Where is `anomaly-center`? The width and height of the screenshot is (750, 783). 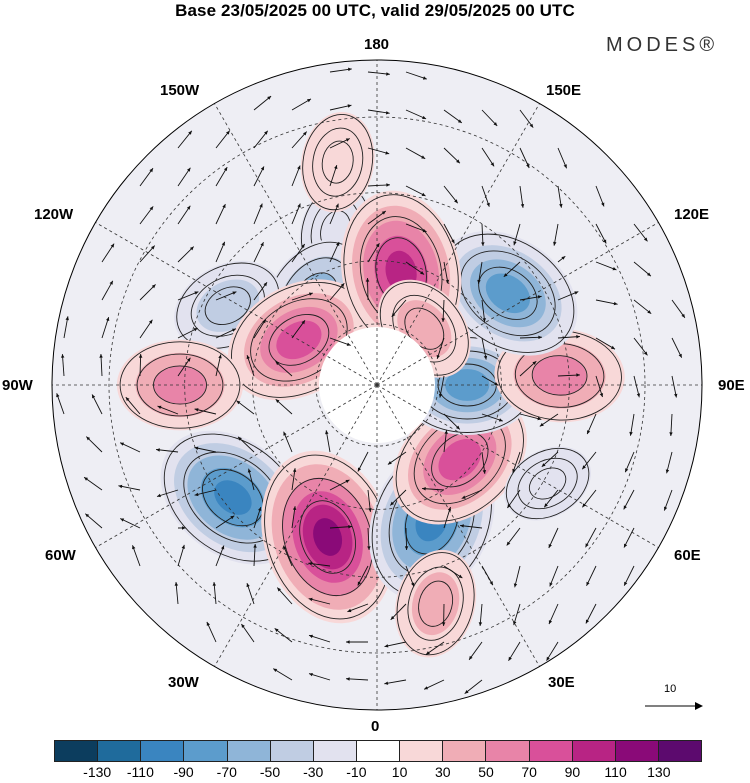
anomaly-center is located at coordinates (327, 537).